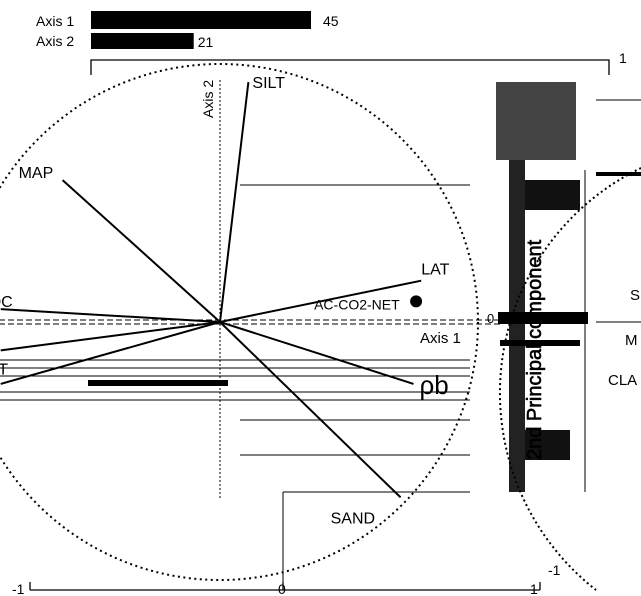  What do you see at coordinates (623, 58) in the screenshot?
I see `top-right-tick-label: 1` at bounding box center [623, 58].